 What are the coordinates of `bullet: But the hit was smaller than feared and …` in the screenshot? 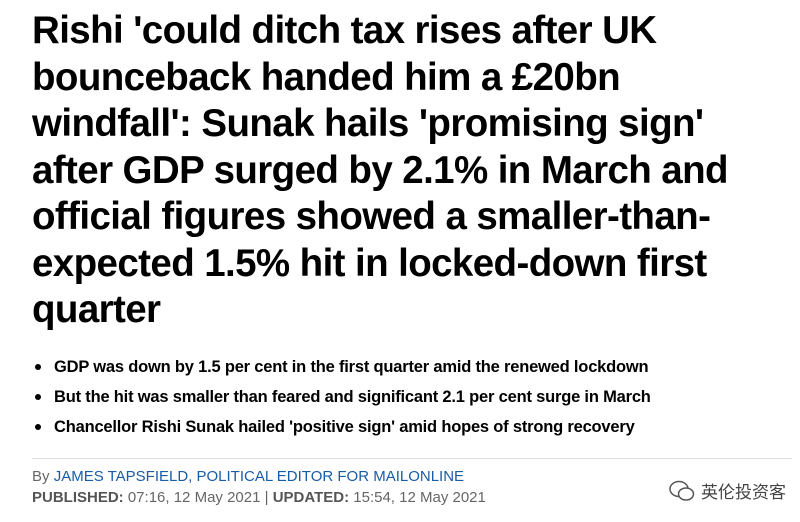 It's located at (412, 397).